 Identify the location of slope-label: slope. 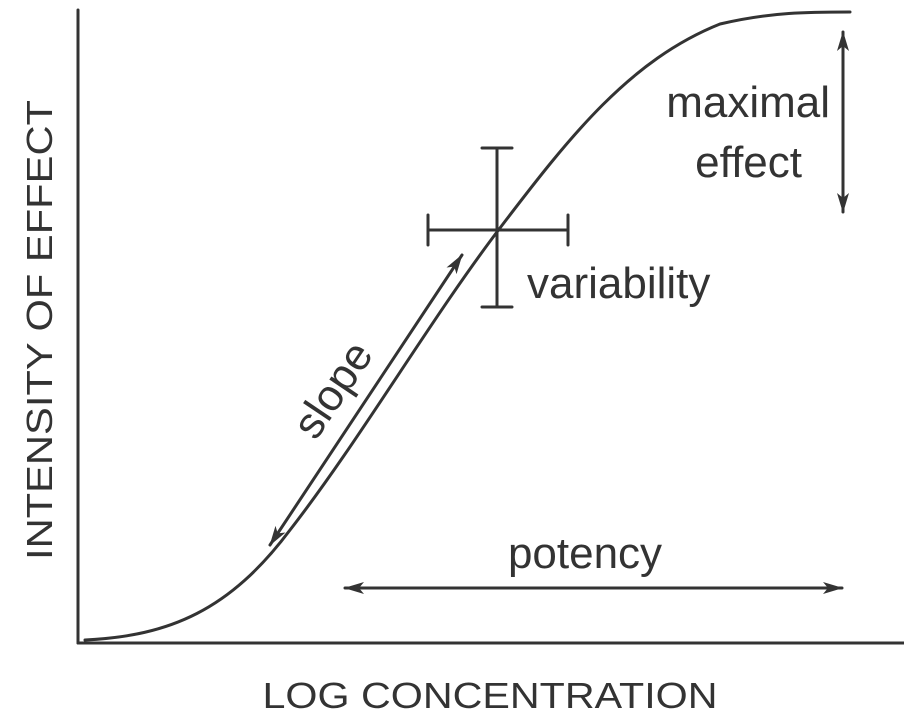
(332, 390).